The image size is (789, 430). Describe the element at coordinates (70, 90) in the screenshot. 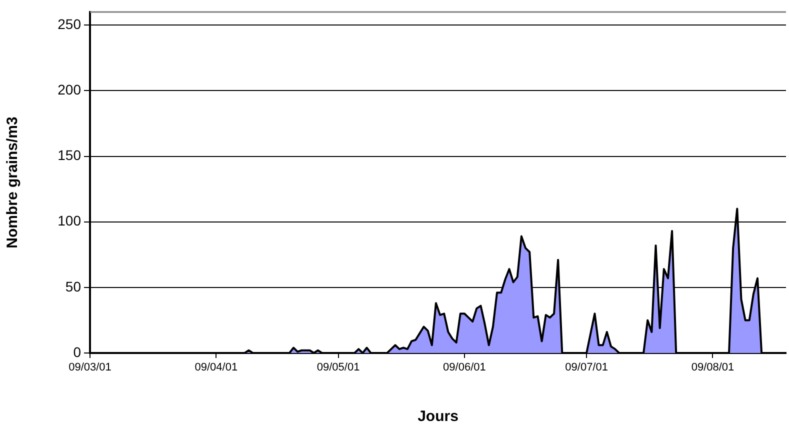

I see `y-tick-label: 200` at that location.